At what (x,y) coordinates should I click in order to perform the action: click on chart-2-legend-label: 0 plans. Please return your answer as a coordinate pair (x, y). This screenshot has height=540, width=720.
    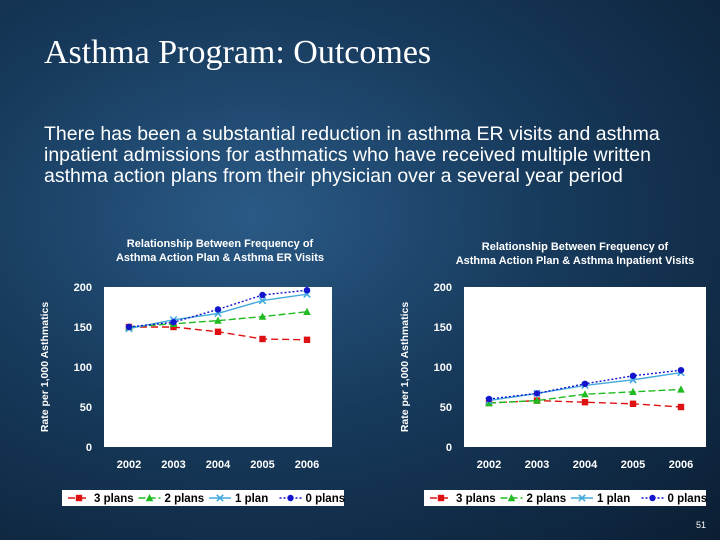
    Looking at the image, I should click on (688, 499).